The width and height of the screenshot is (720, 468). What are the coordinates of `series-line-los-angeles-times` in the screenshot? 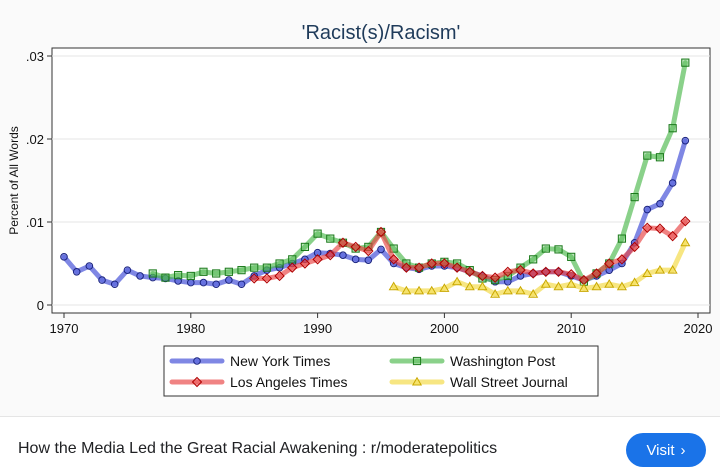 It's located at (469, 250).